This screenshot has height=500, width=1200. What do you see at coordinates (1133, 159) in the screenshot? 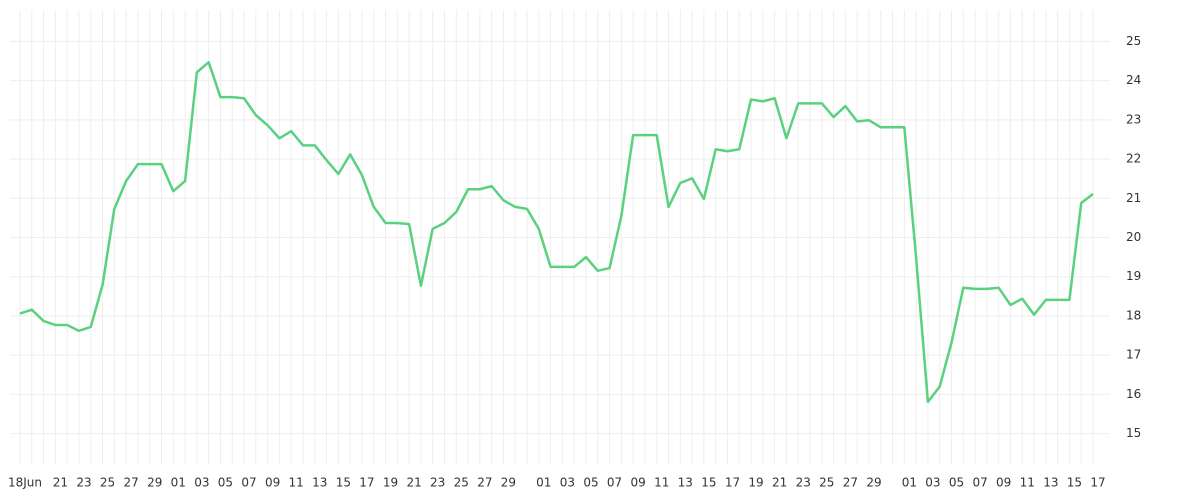
I see `y-tick-label: 22` at bounding box center [1133, 159].